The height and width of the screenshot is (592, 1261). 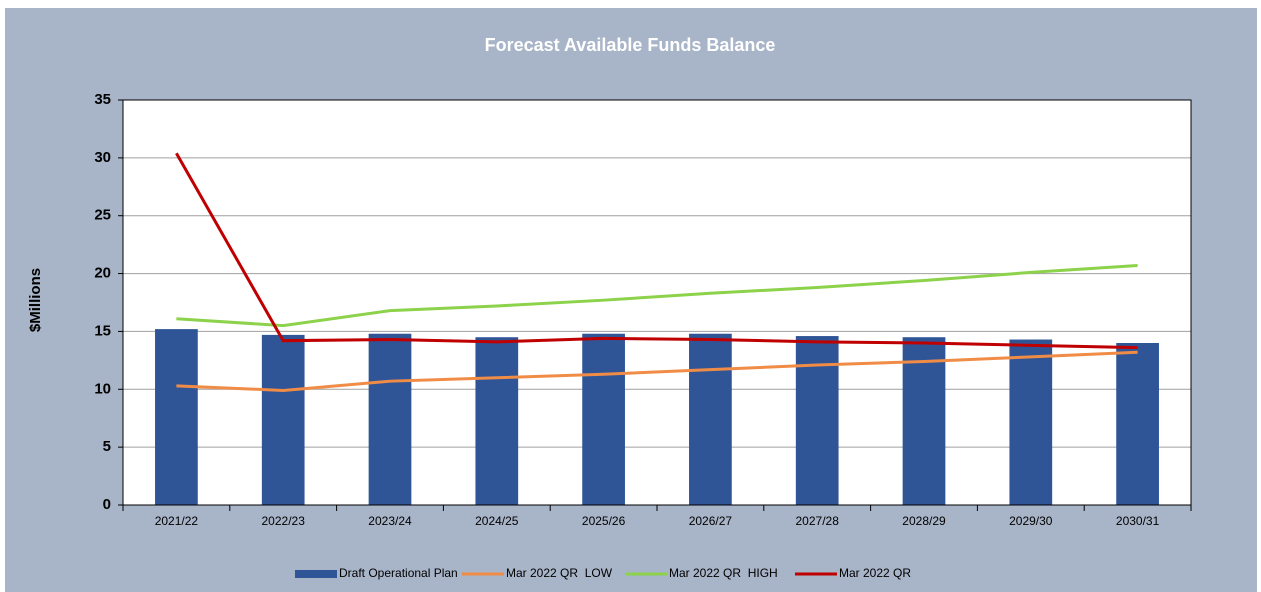 I want to click on x-tick-label: 2022/23, so click(x=284, y=521).